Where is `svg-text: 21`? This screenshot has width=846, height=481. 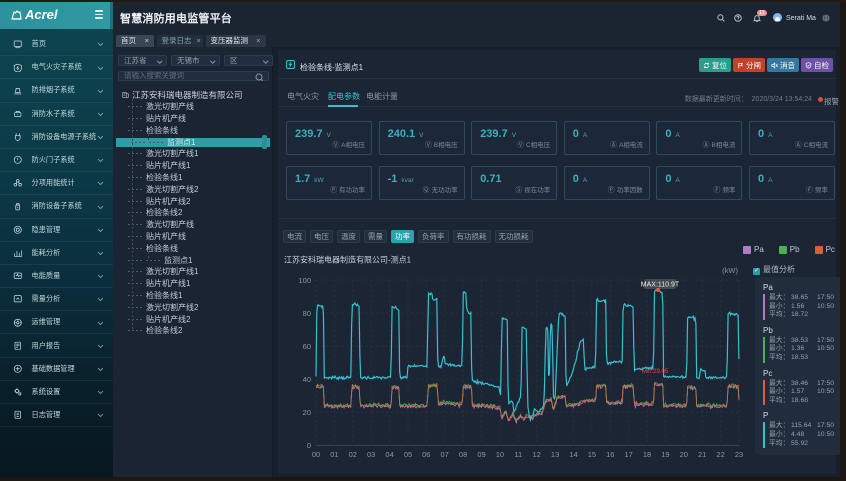 svg-text: 21 is located at coordinates (702, 454).